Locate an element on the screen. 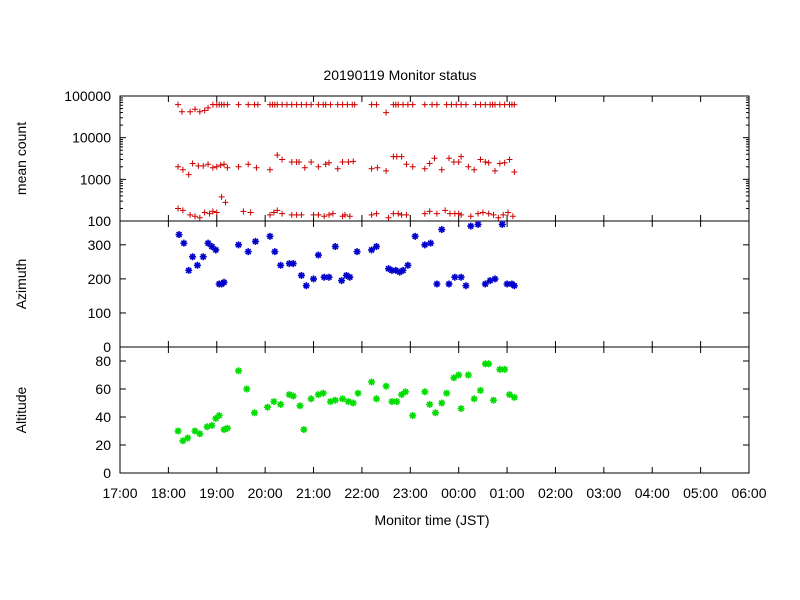 Image resolution: width=800 pixels, height=600 pixels. y-tick-label: 0 is located at coordinates (107, 473).